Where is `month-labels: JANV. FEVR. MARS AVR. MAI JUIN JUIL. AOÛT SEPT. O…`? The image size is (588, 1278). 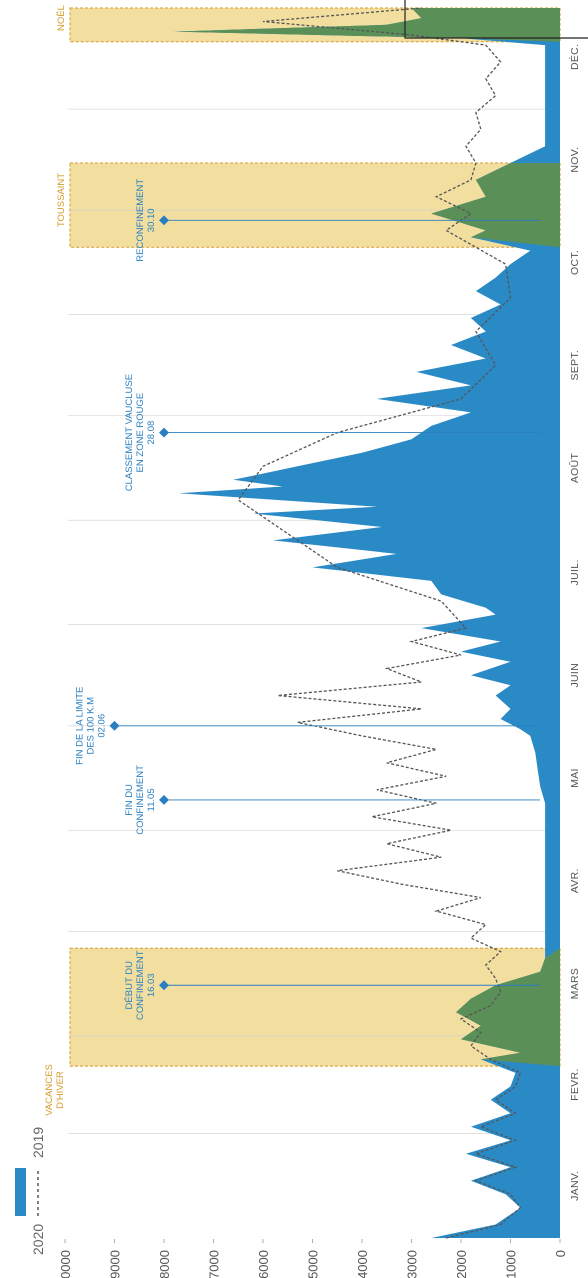
month-labels: JANV. FEVR. MARS AVR. MAI JUIN JUIL. AOÛT SEPT. O… is located at coordinates (574, 622).